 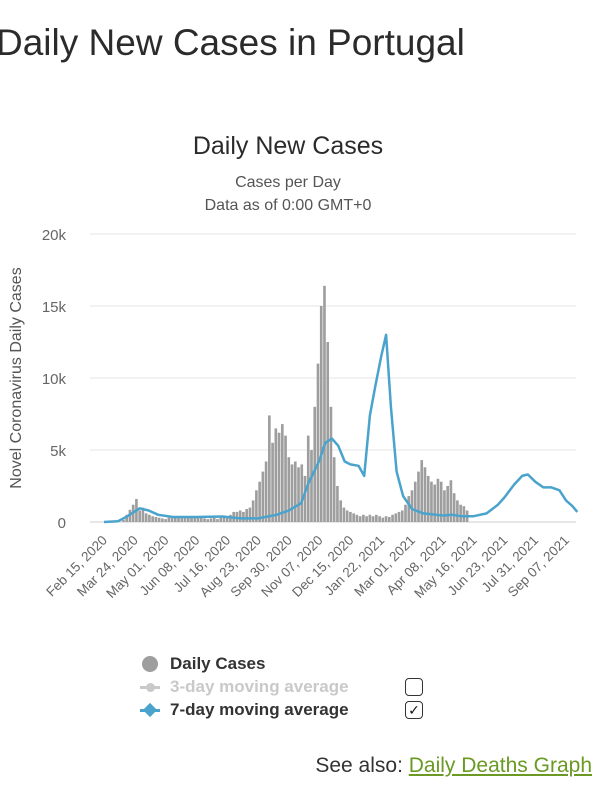 What do you see at coordinates (58, 451) in the screenshot?
I see `y-tick-label: 5k` at bounding box center [58, 451].